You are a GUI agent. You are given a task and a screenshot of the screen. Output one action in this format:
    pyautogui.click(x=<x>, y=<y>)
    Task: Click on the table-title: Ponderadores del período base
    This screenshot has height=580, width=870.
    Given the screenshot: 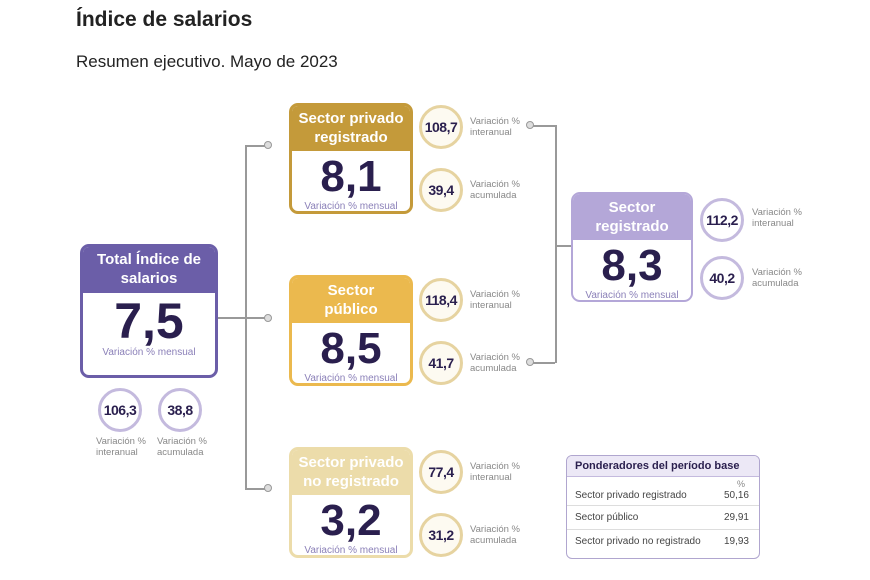 What is the action you would take?
    pyautogui.click(x=663, y=466)
    